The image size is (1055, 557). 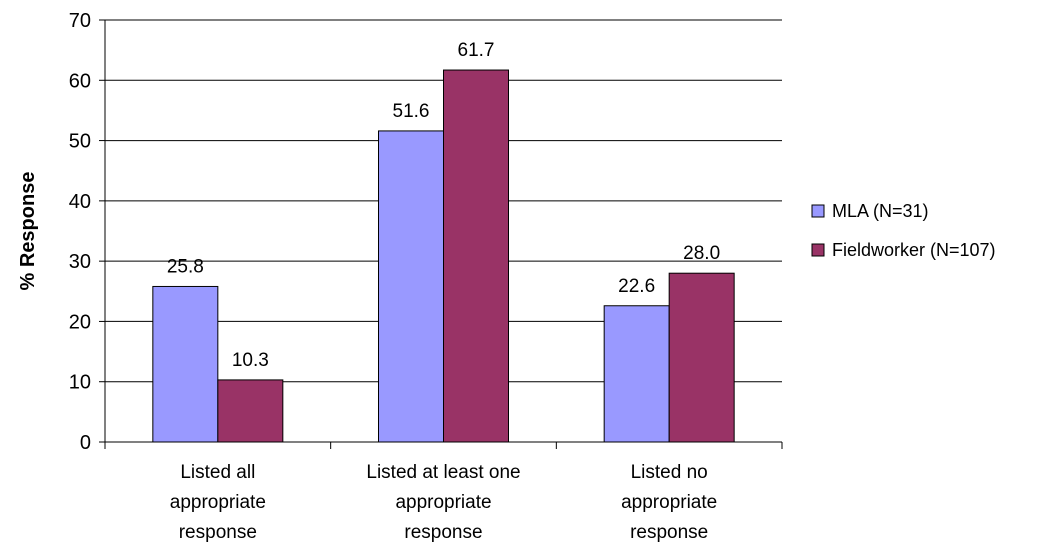 What do you see at coordinates (476, 50) in the screenshot?
I see `data-label: 61.7` at bounding box center [476, 50].